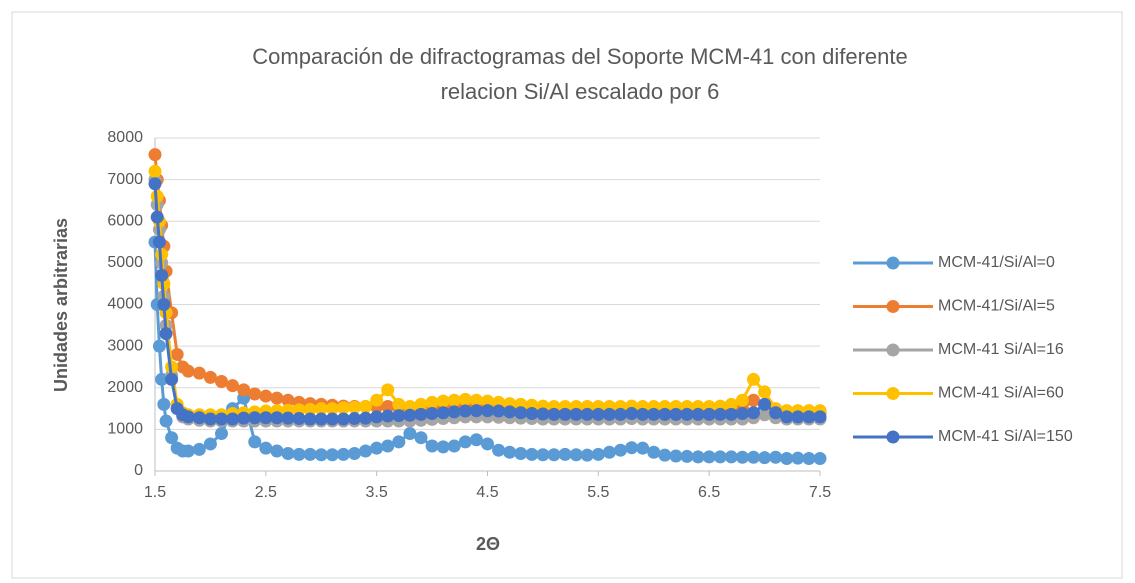 Image resolution: width=1135 pixels, height=583 pixels. I want to click on legend-label: MCM-41 Si/Al=150, so click(1005, 436).